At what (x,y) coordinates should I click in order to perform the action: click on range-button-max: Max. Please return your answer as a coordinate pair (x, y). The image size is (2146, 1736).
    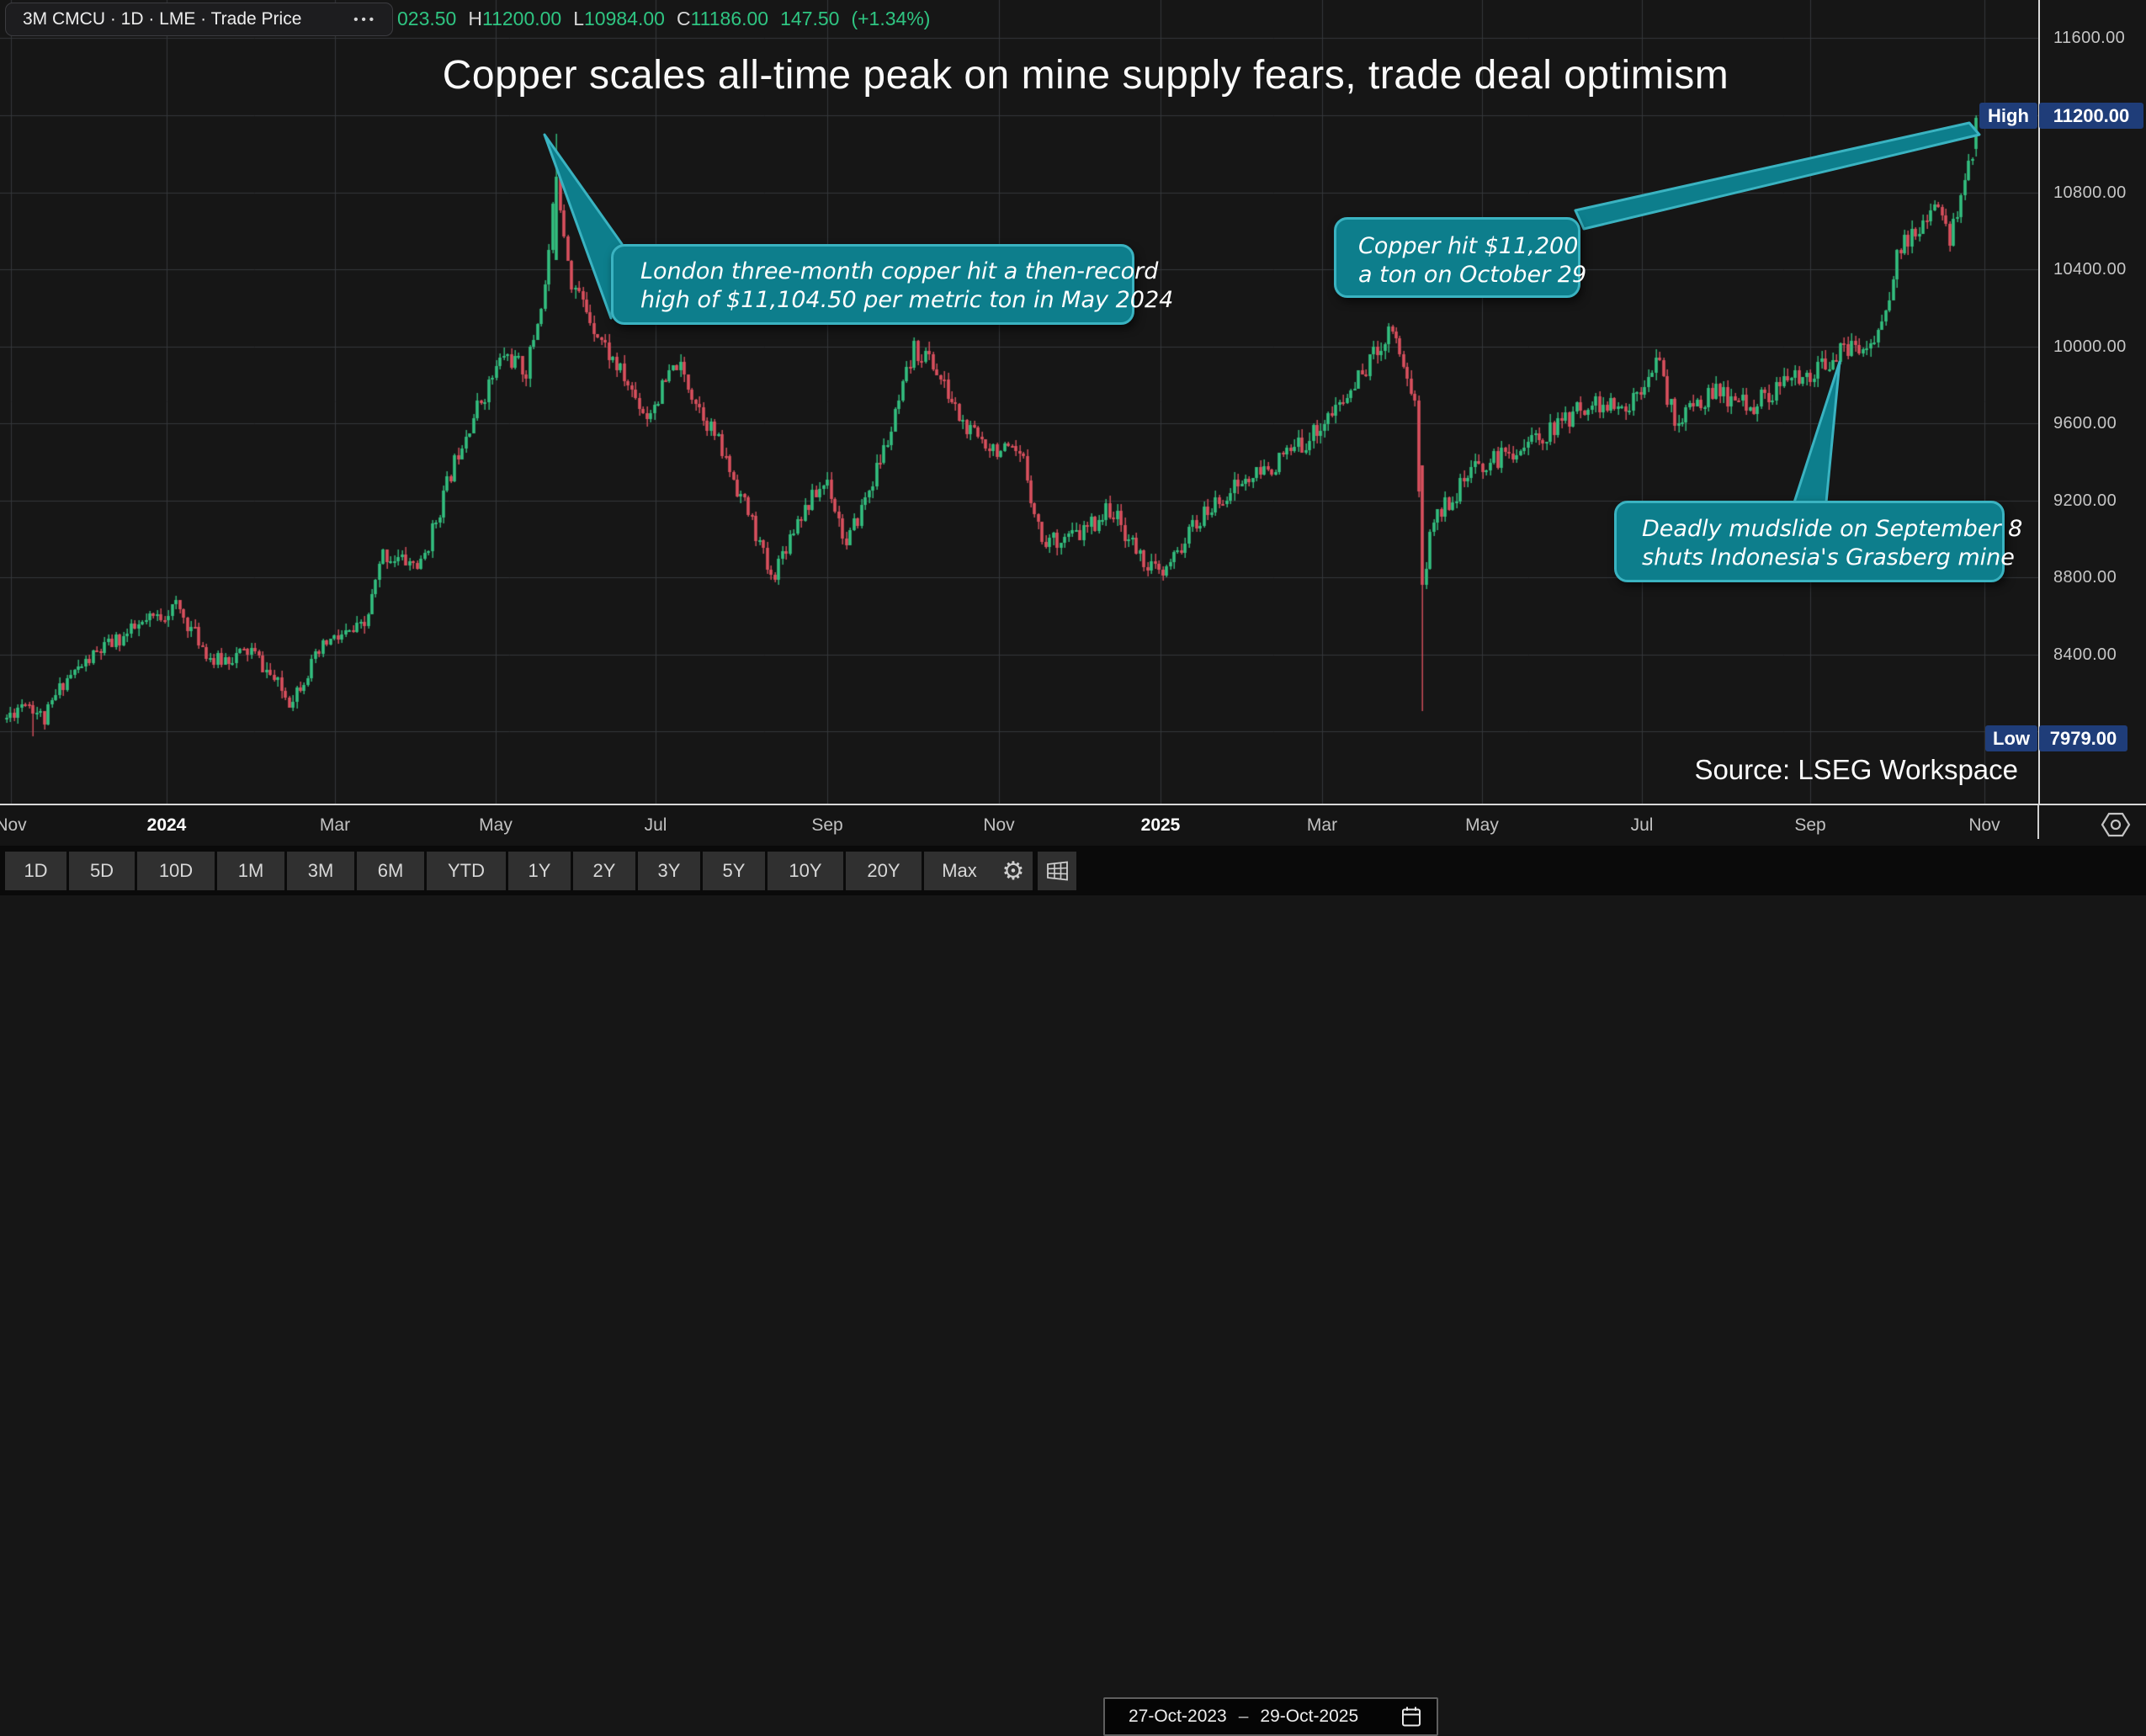
    Looking at the image, I should click on (959, 871).